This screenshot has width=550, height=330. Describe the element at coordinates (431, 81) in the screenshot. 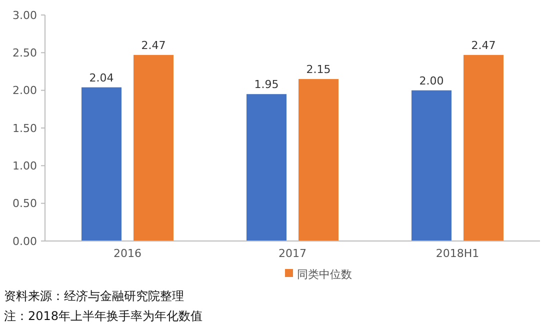

I see `data-label: 2.00` at that location.